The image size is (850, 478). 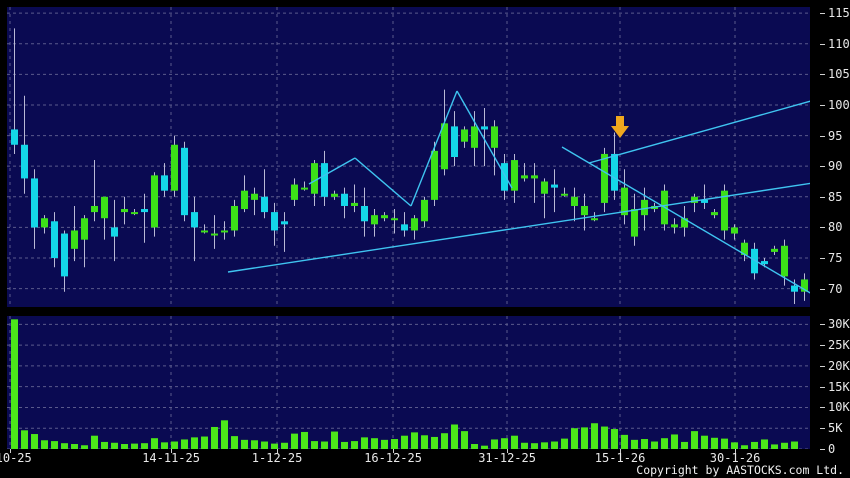 What do you see at coordinates (518, 227) in the screenshot?
I see `ascending-support-line` at bounding box center [518, 227].